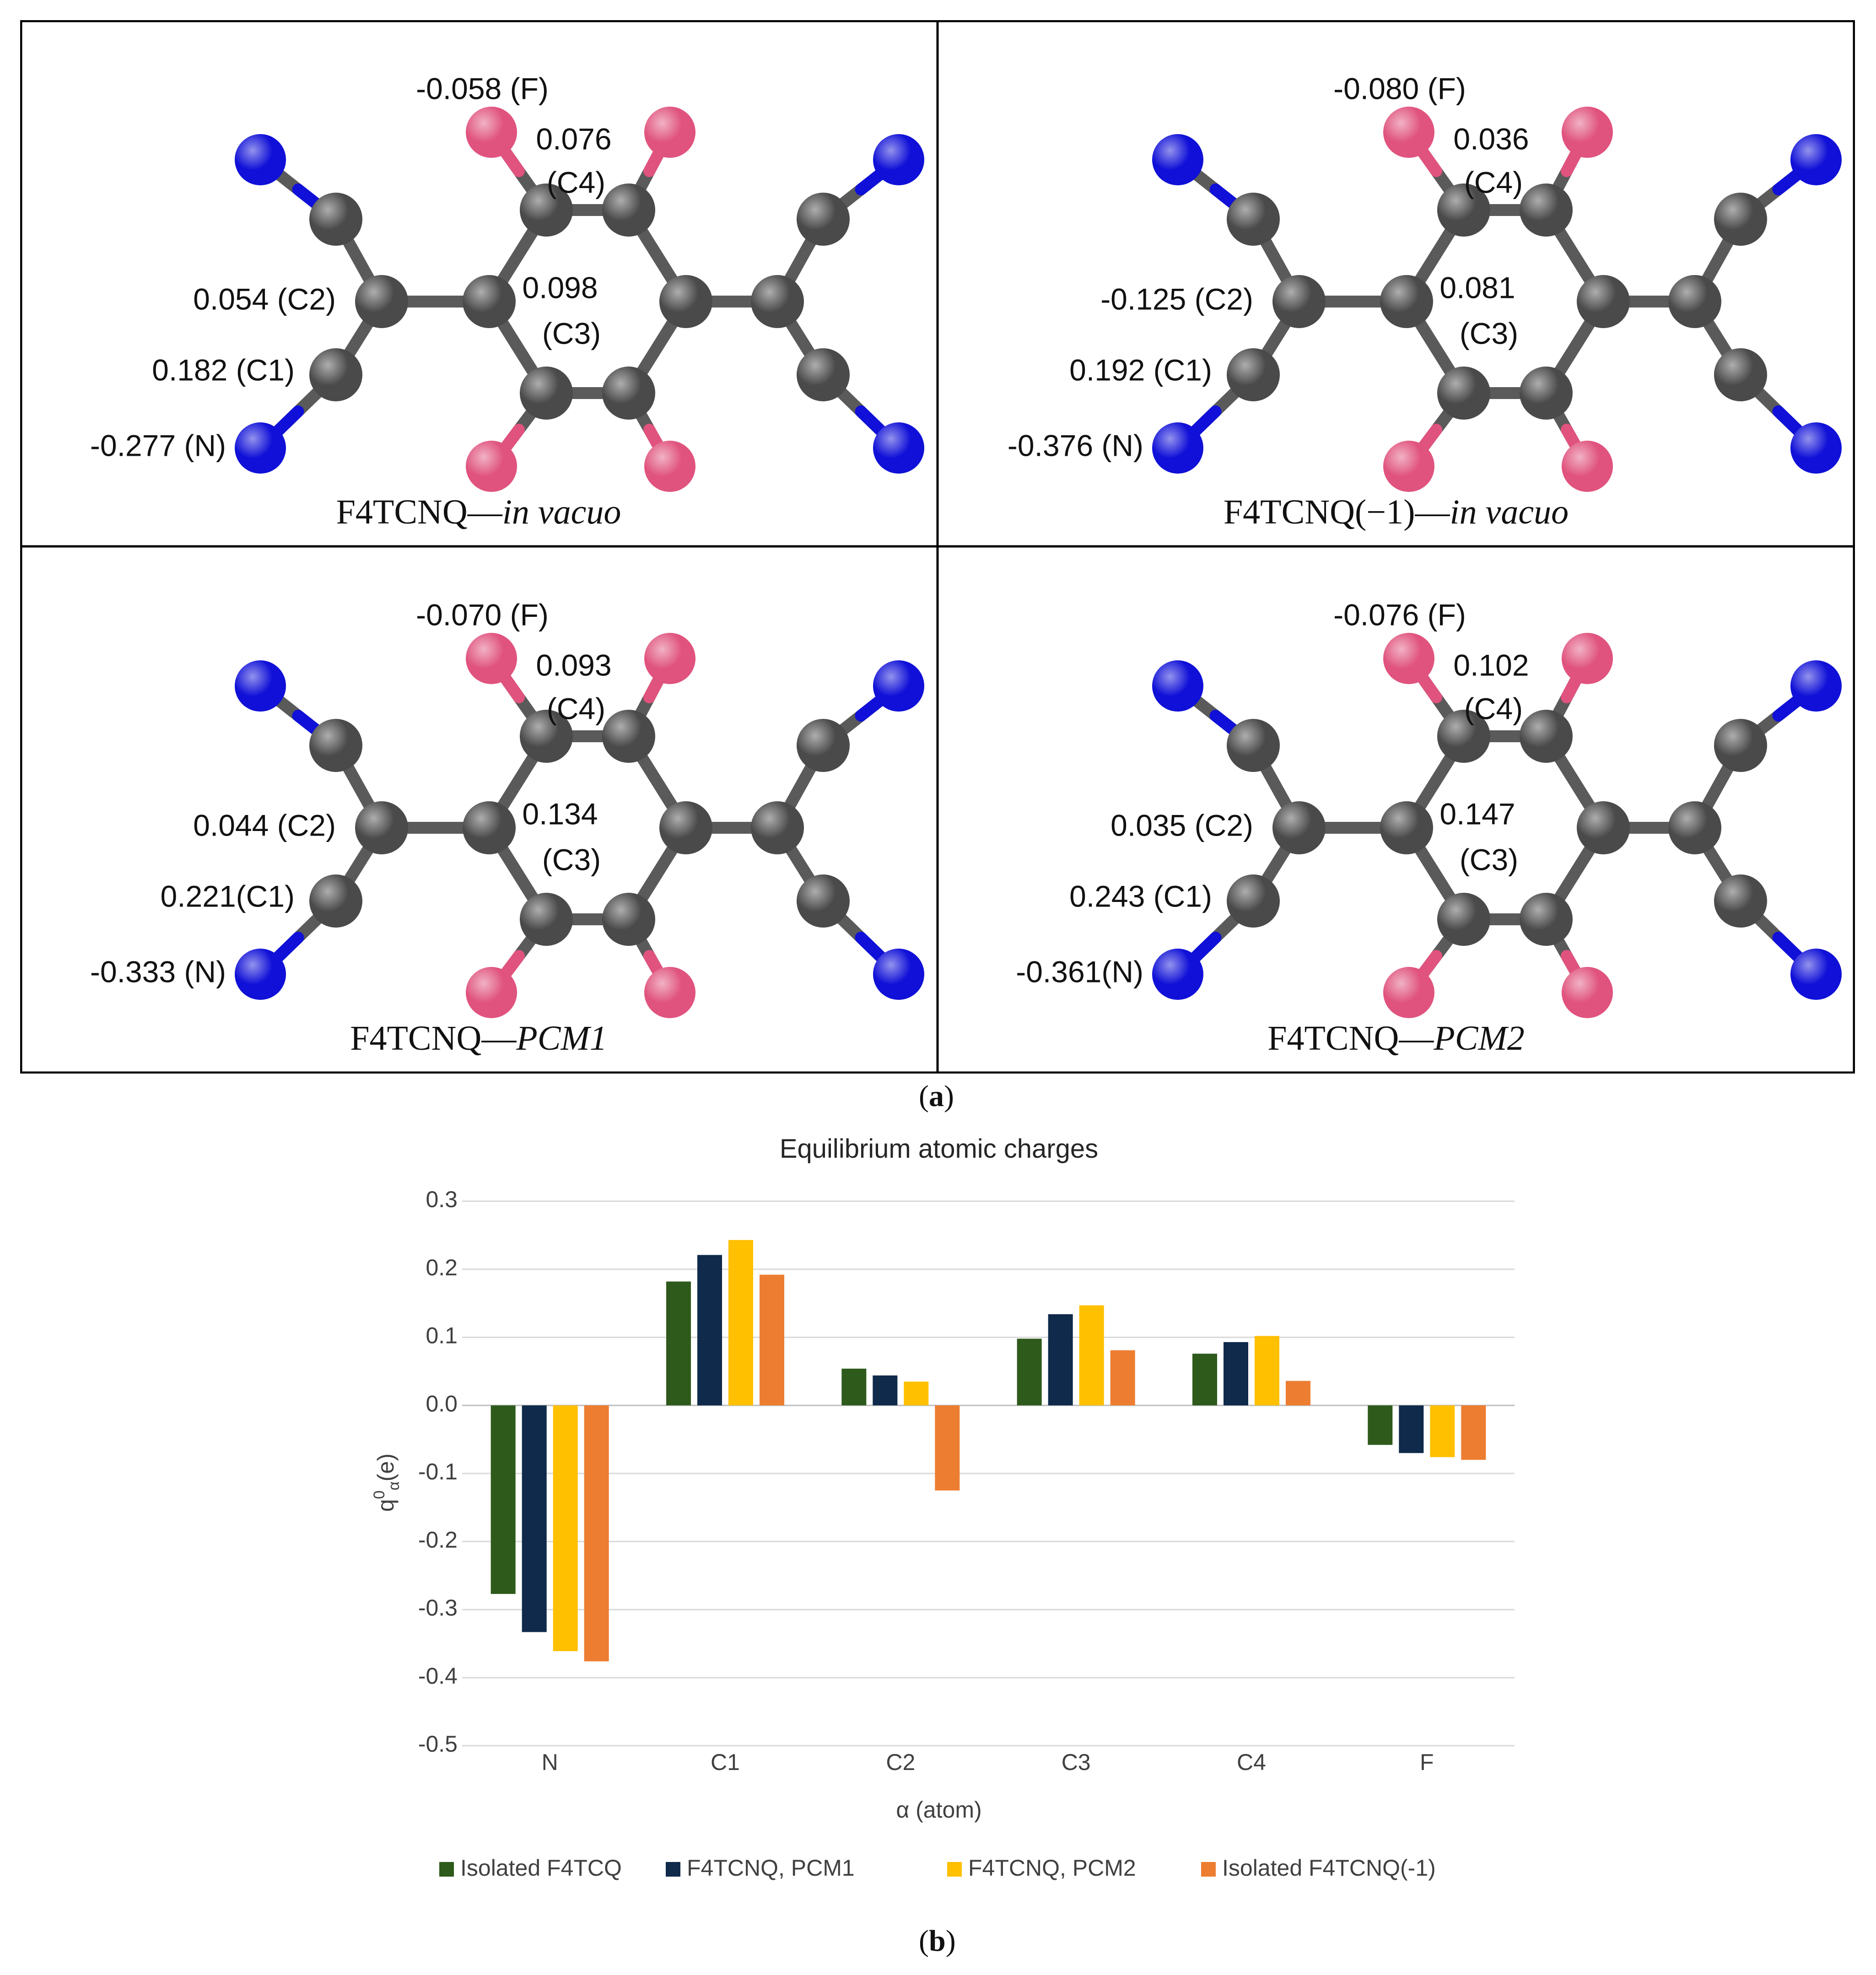 The height and width of the screenshot is (1975, 1876). What do you see at coordinates (438, 1472) in the screenshot?
I see `y-axis-tick-labels: 0.3 0.2 0.1 0.0 -0.1 -0.2 -0.3 -0.4 -0.5` at bounding box center [438, 1472].